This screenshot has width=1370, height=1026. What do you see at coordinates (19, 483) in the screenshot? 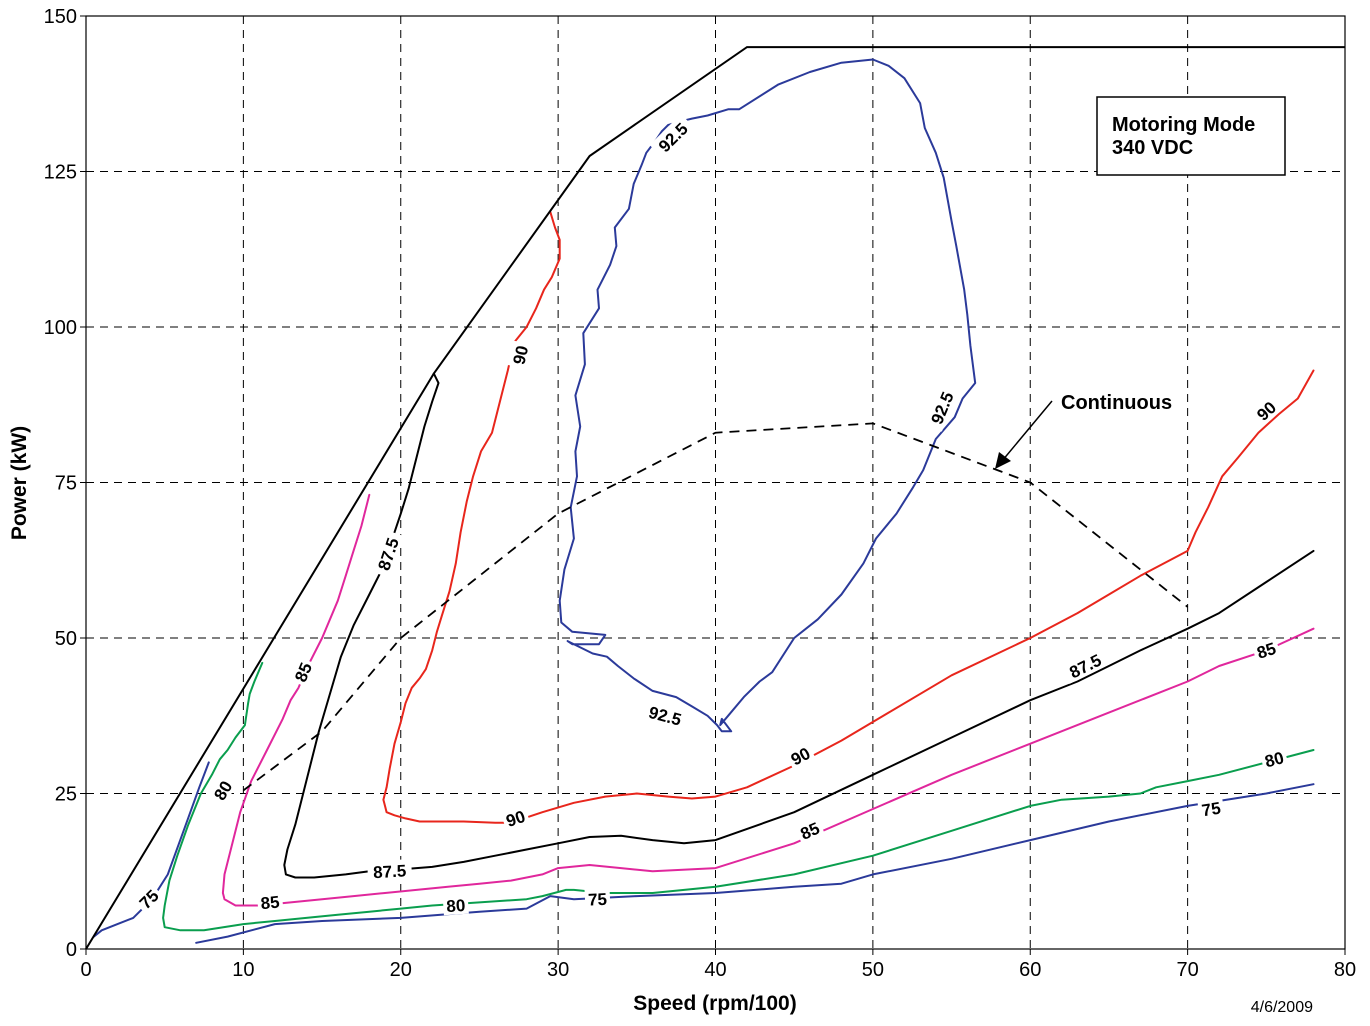
I see `y-axis-title: Power (kW)` at bounding box center [19, 483].